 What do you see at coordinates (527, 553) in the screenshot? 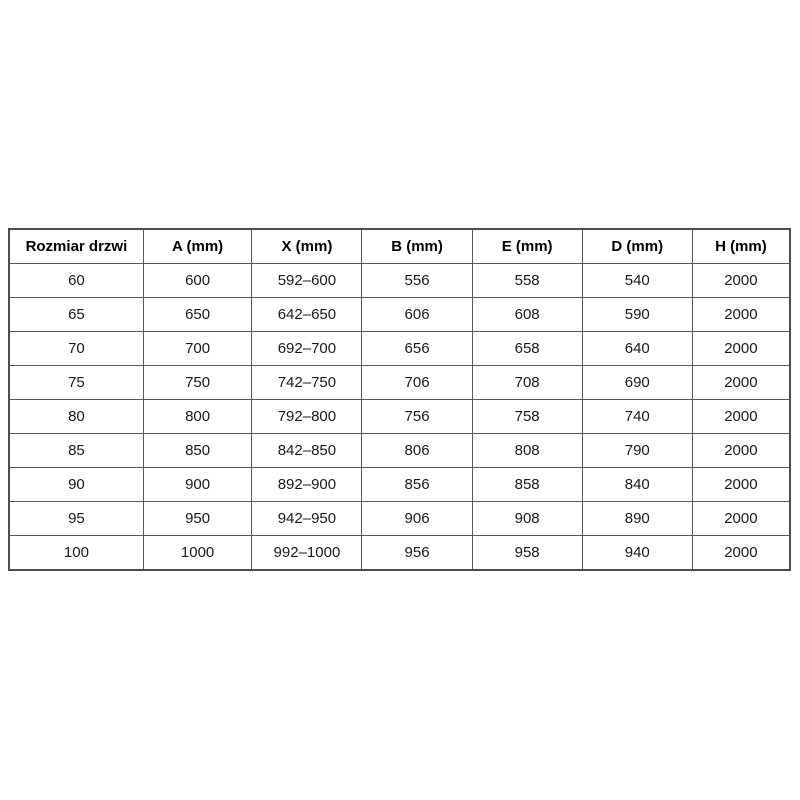
I see `cell-e: 958` at bounding box center [527, 553].